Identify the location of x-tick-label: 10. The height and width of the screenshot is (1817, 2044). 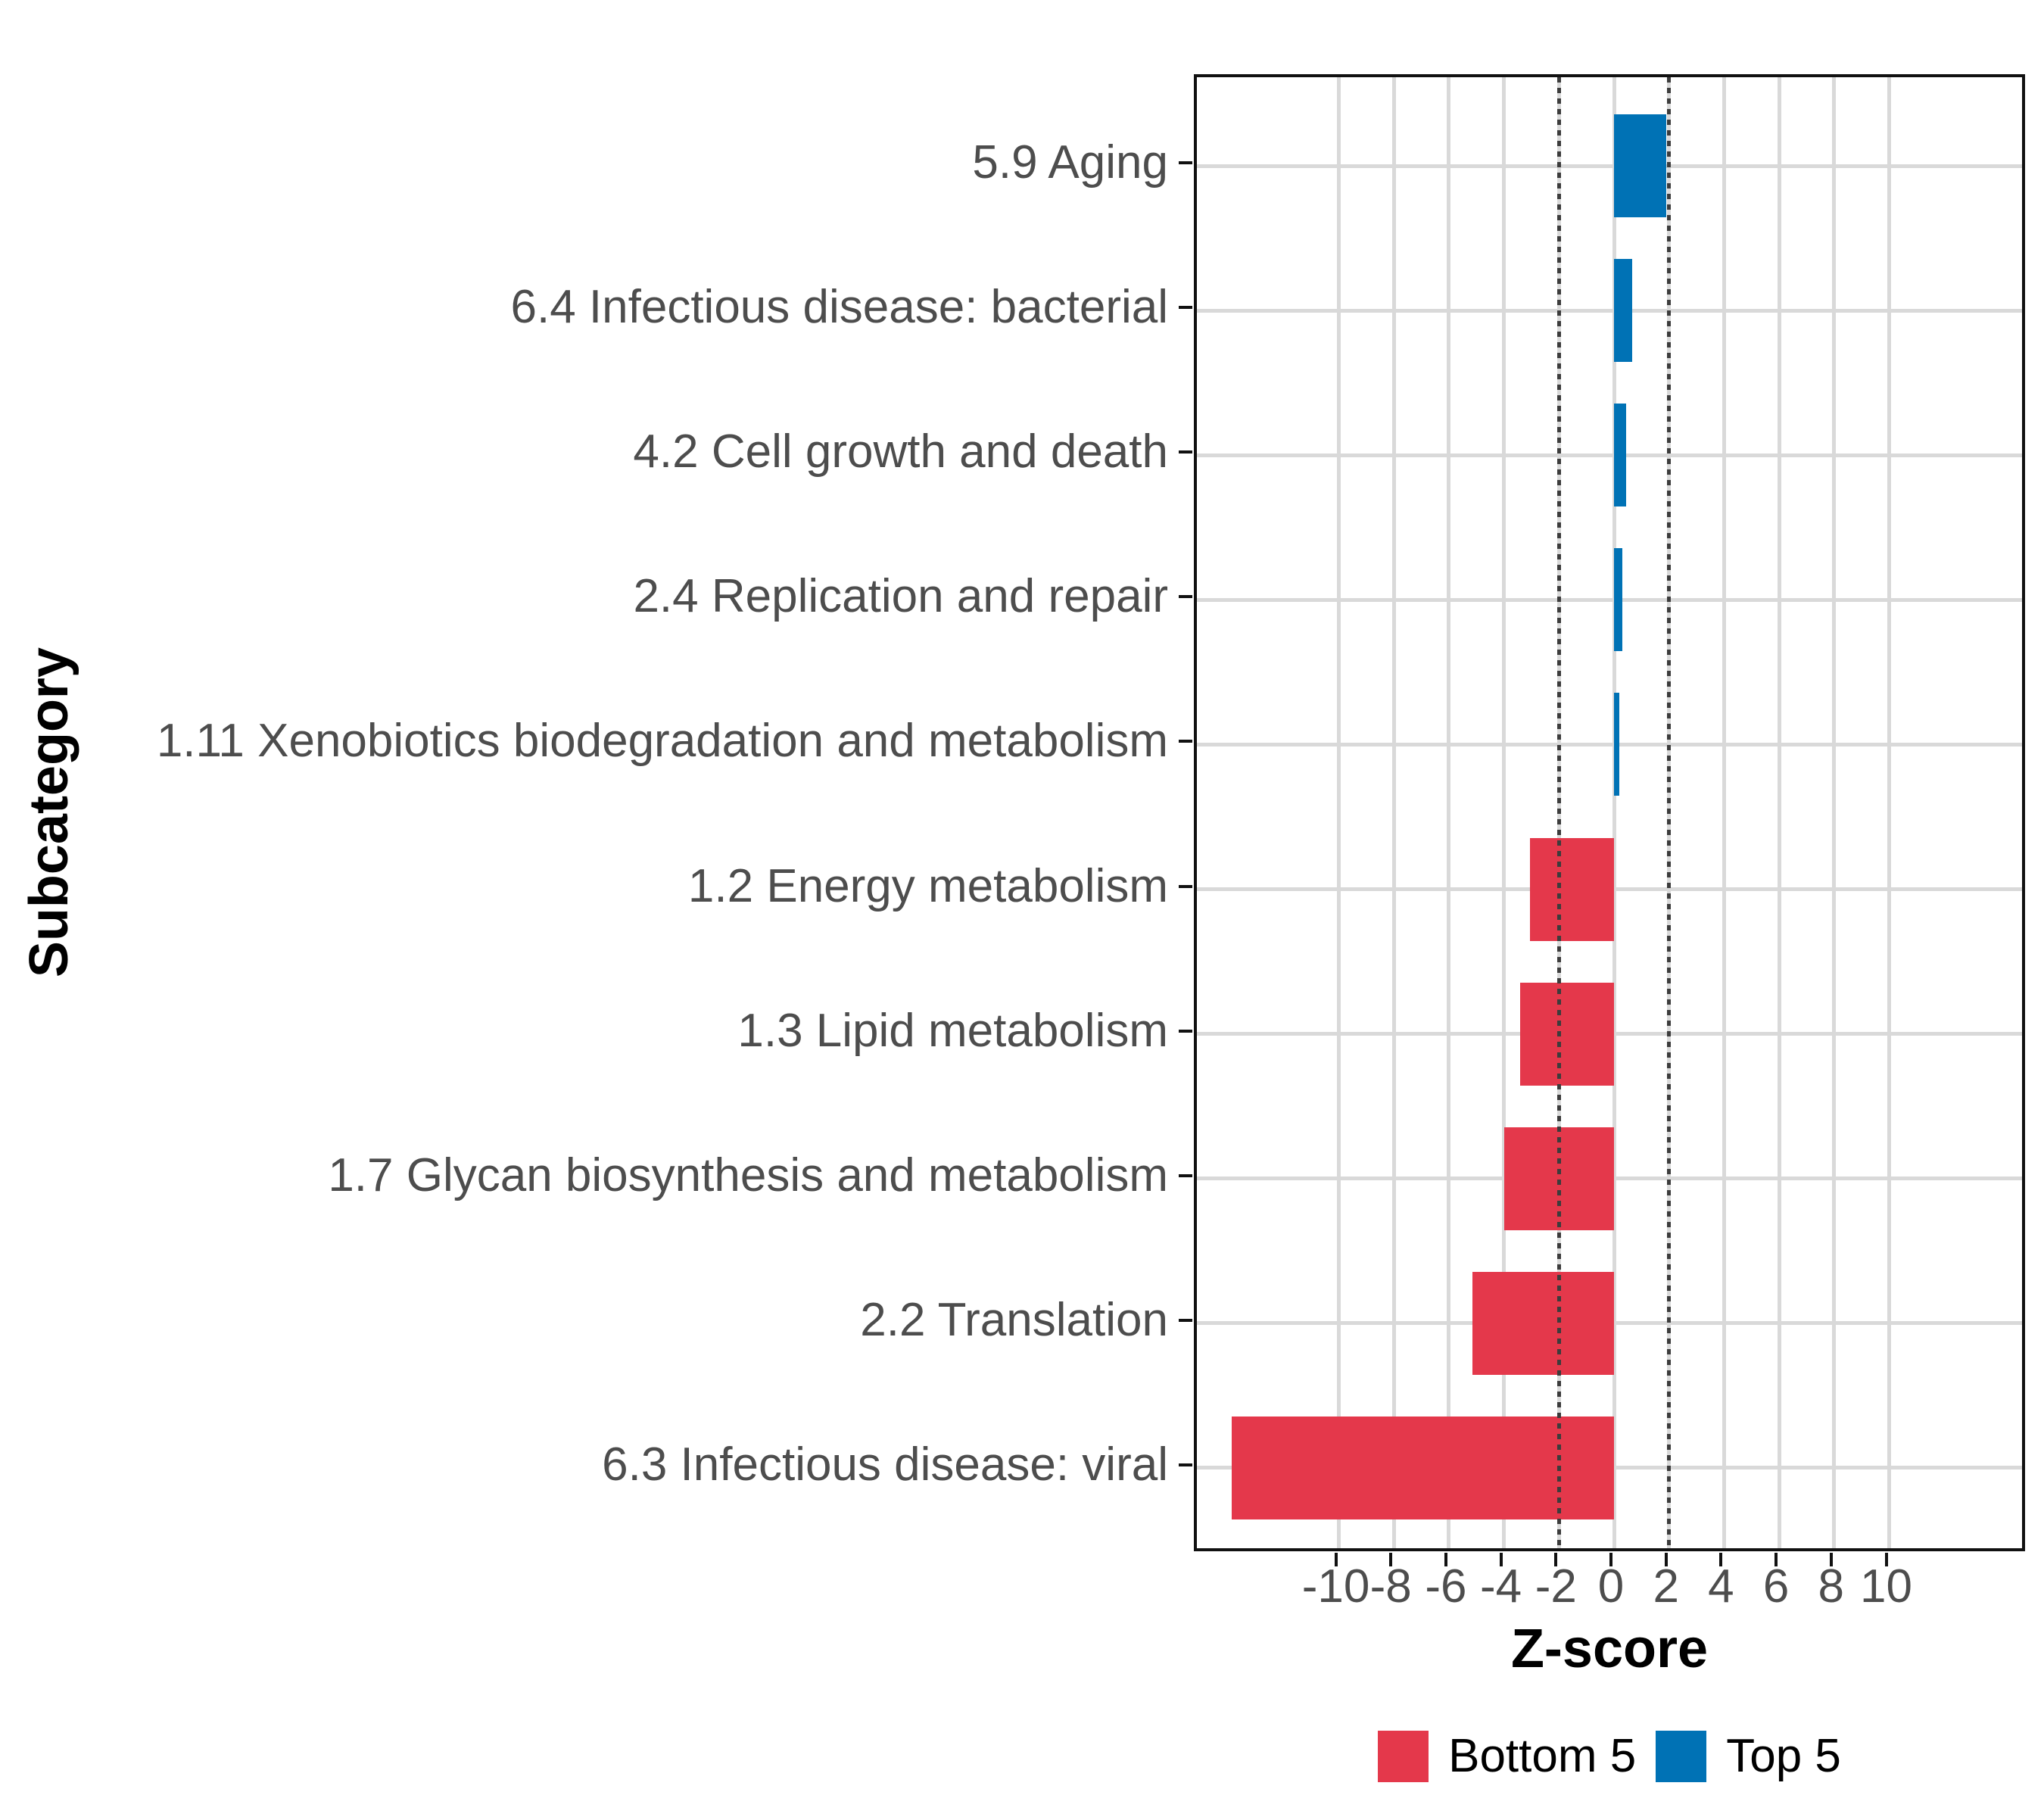
(1886, 1586).